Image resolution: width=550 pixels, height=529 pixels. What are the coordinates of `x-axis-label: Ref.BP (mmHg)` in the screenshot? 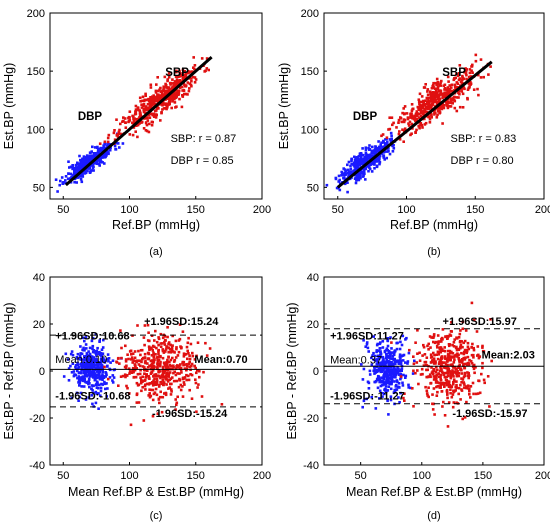 It's located at (434, 225).